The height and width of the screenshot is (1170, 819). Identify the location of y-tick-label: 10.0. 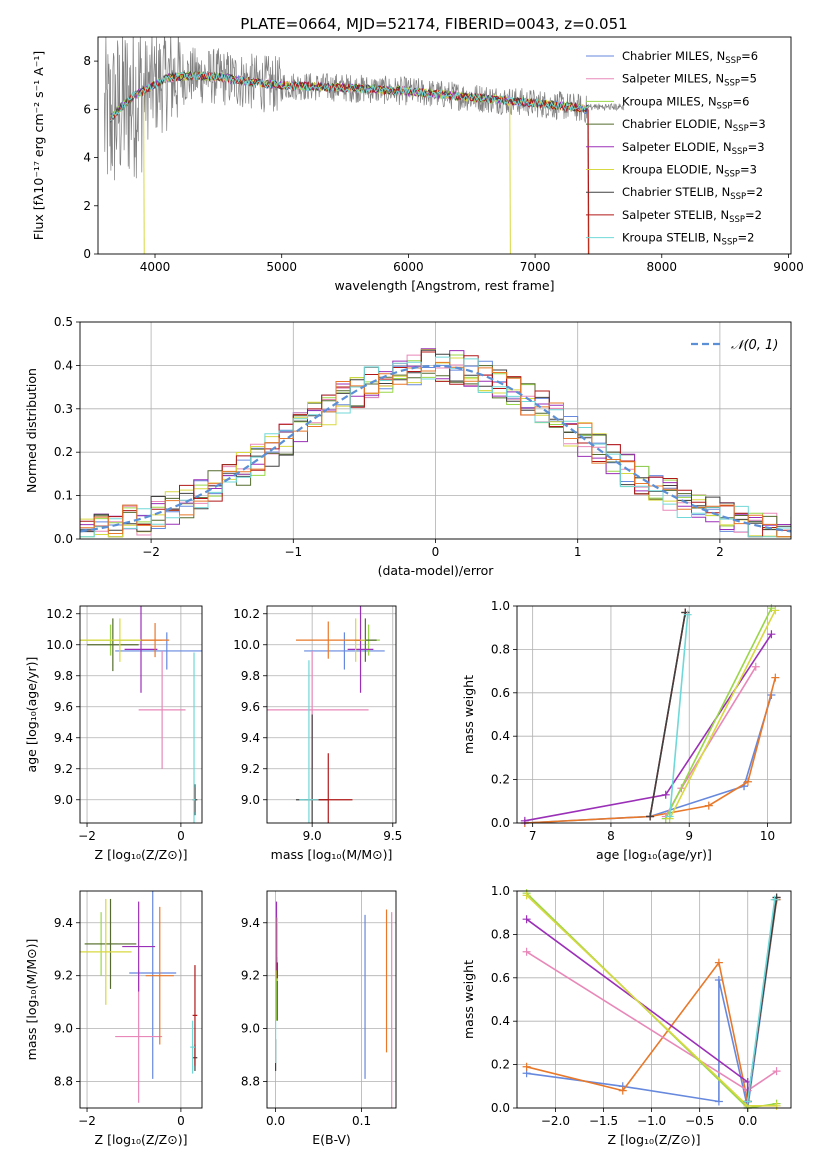
(246, 645).